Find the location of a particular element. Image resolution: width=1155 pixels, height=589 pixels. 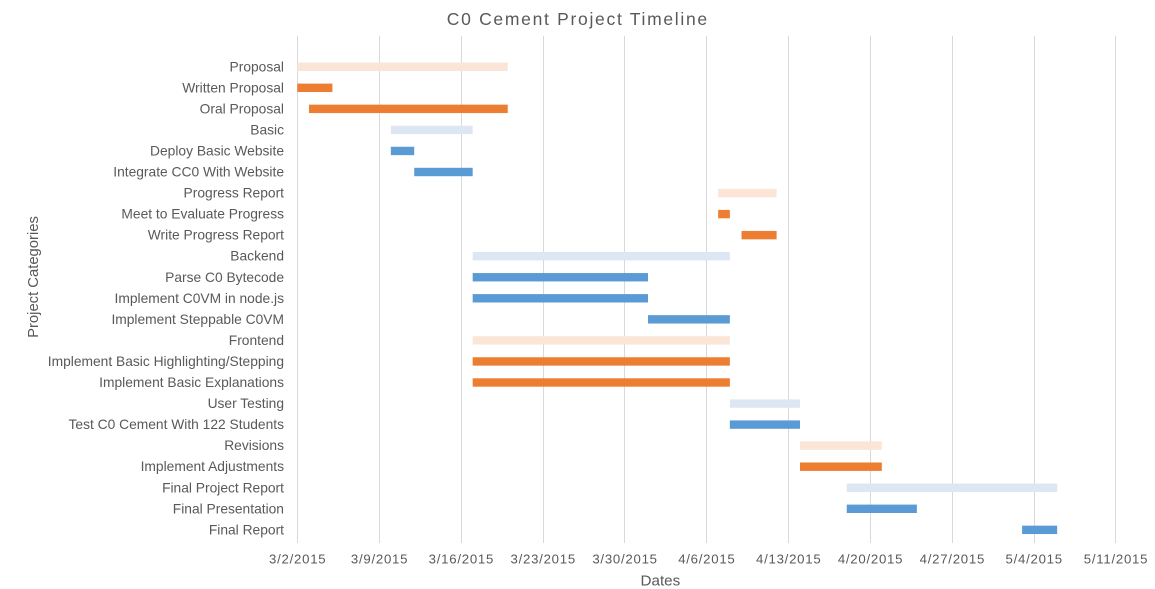

svg-text: 3/30/2015 is located at coordinates (624, 559).